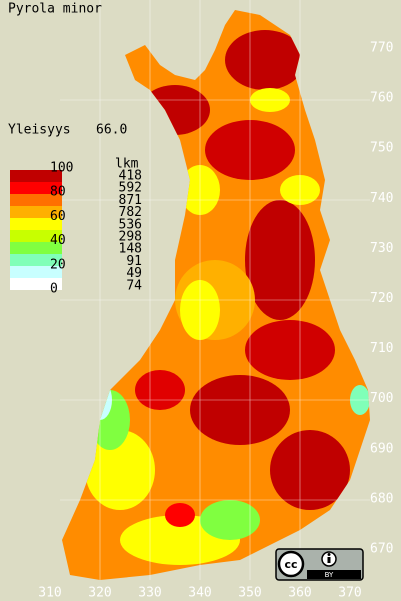 This screenshot has width=401, height=601. Describe the element at coordinates (381, 498) in the screenshot. I see `y-label: 680` at that location.